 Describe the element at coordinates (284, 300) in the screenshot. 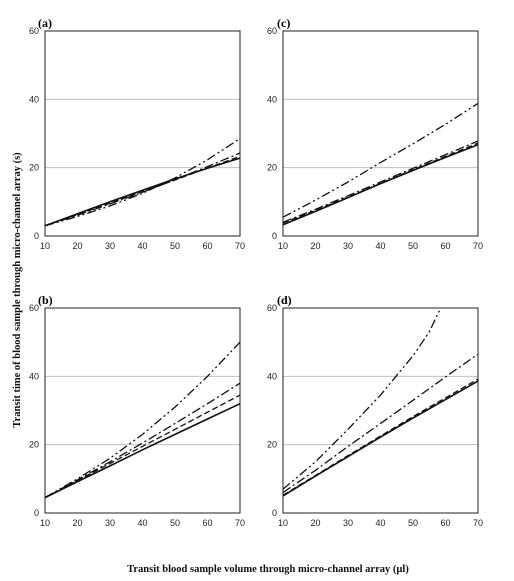

I see `panel-label: (d)` at that location.